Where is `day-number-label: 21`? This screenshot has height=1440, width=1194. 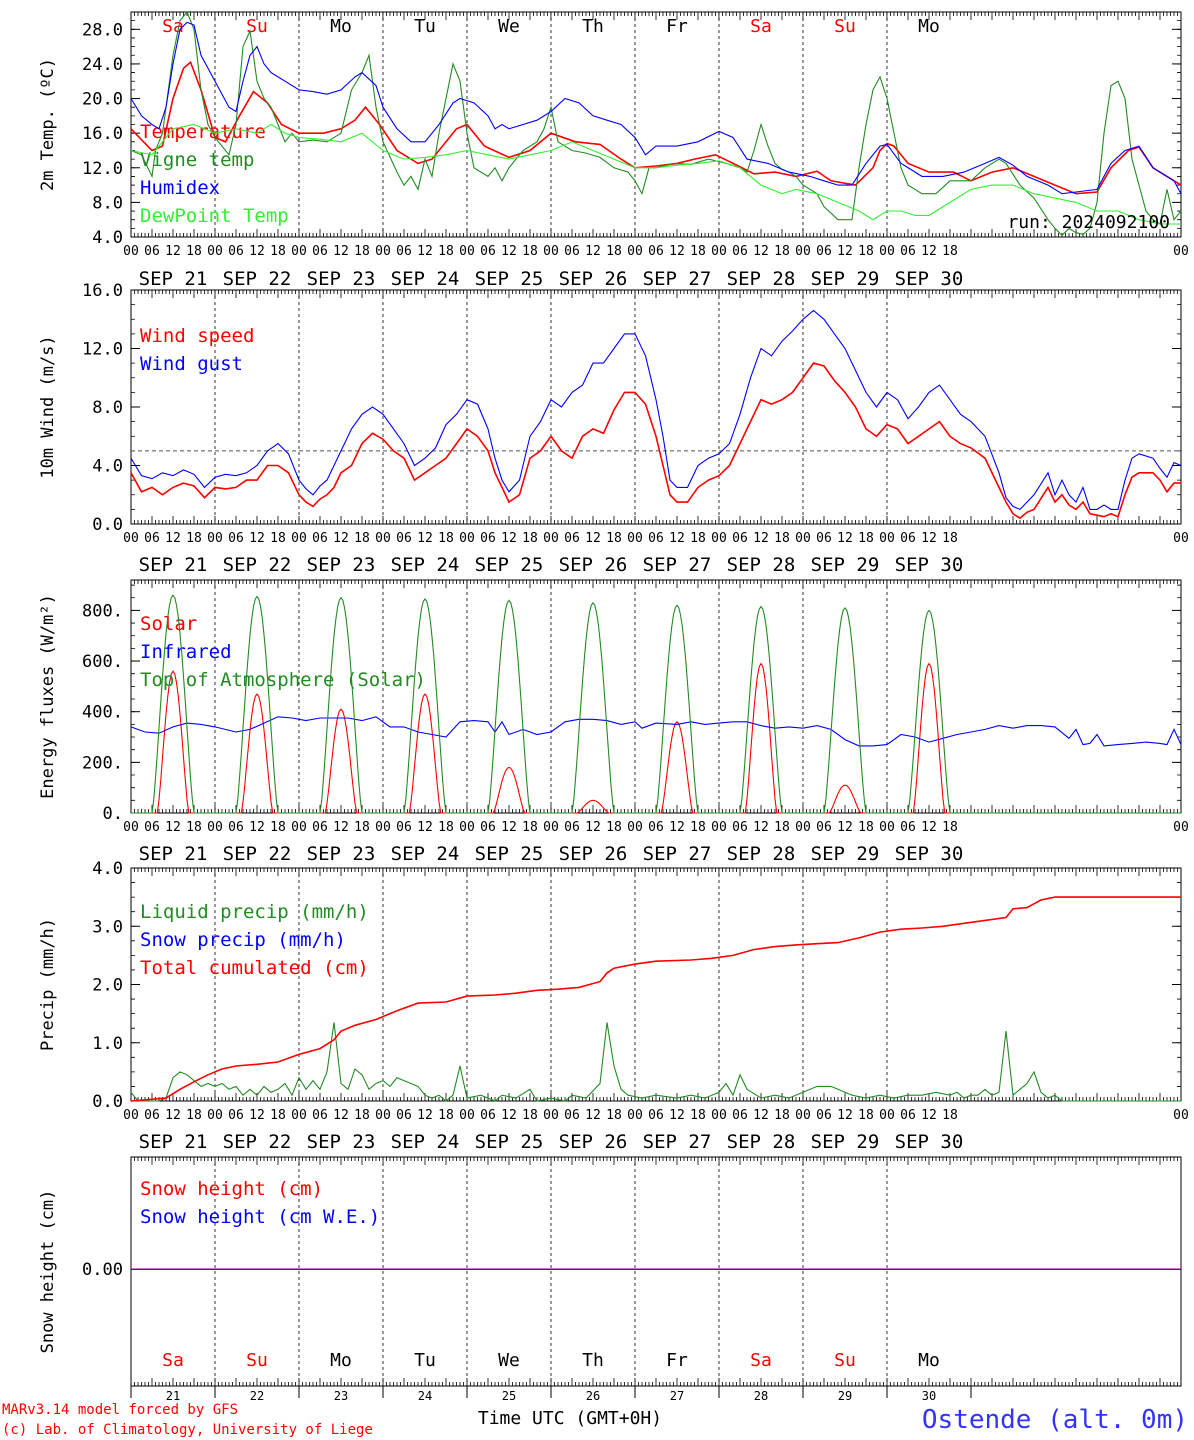
day-number-label: 21 is located at coordinates (173, 1396).